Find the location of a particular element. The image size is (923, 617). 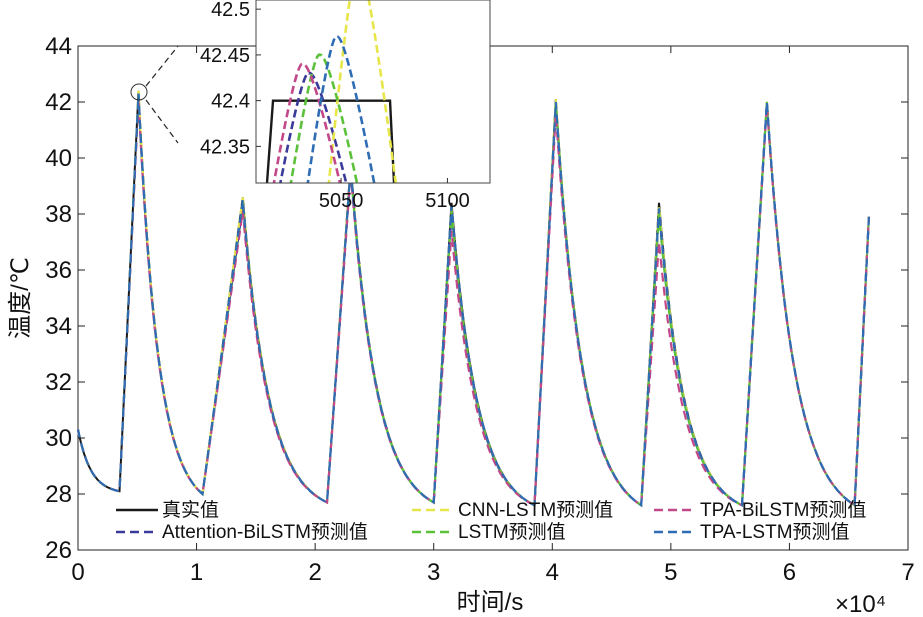

zoom-marker is located at coordinates (139, 92).